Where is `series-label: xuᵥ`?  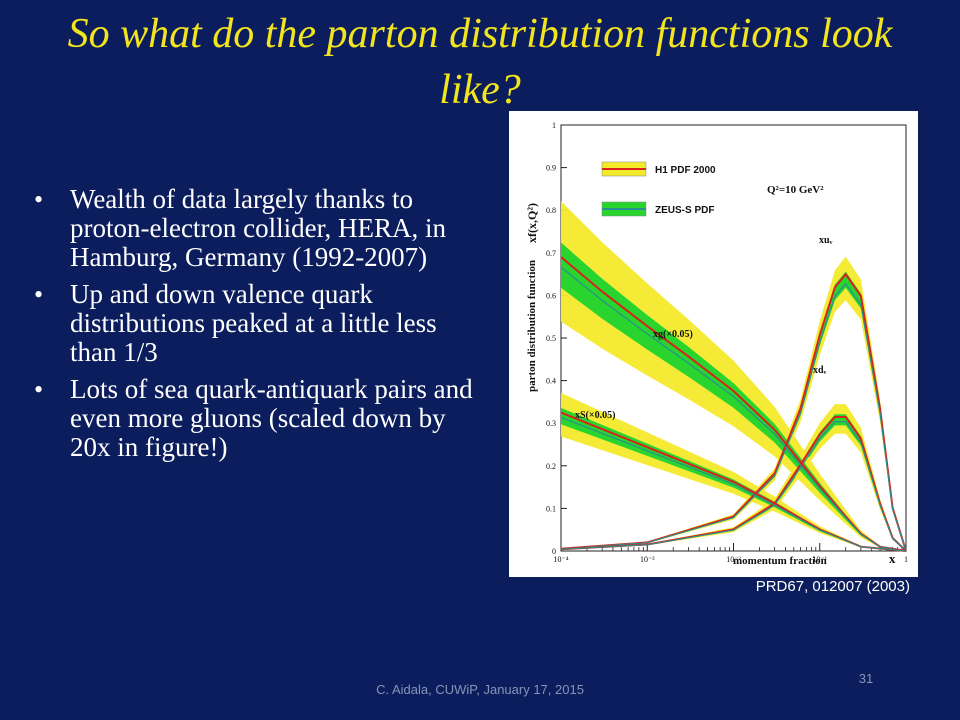
series-label: xuᵥ is located at coordinates (826, 240).